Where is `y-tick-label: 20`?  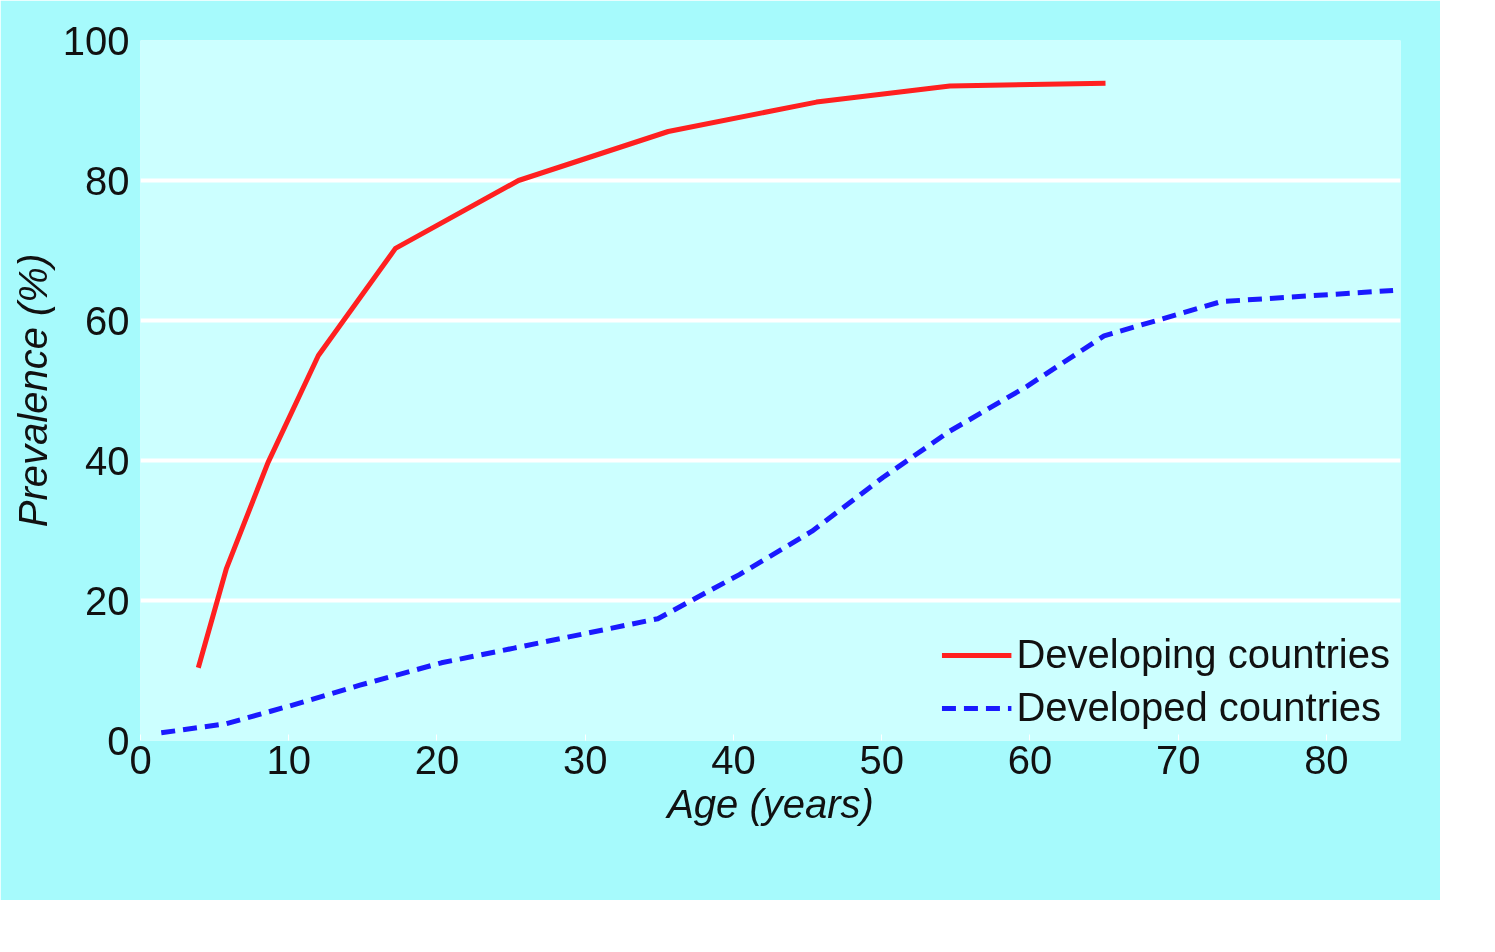
y-tick-label: 20 is located at coordinates (107, 600).